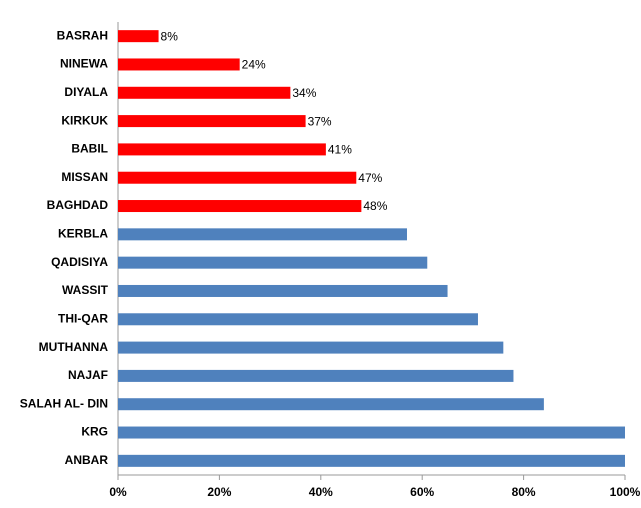 The height and width of the screenshot is (508, 641). Describe the element at coordinates (89, 149) in the screenshot. I see `y-tick-label: BABIL` at that location.